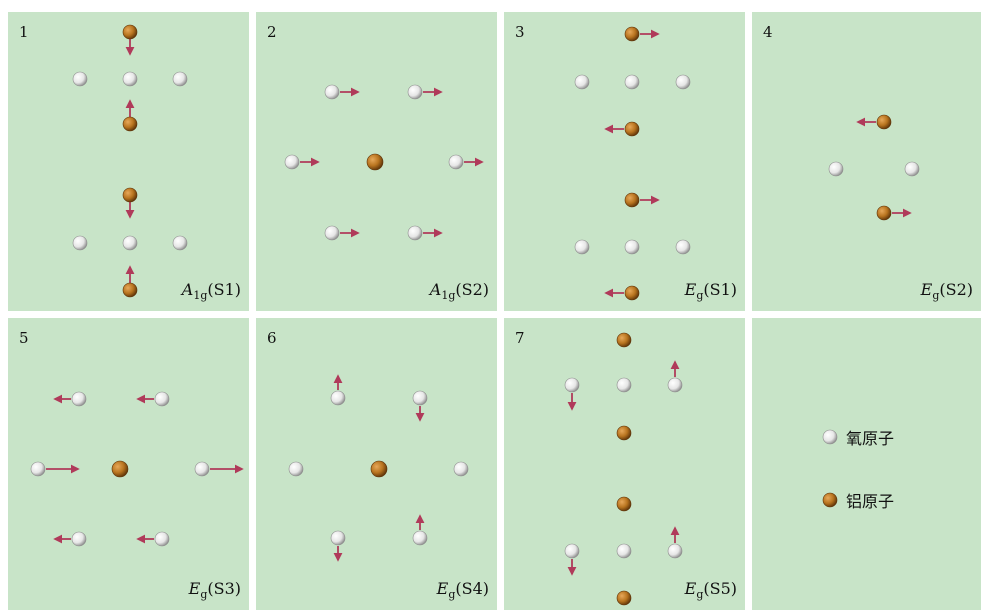  Describe the element at coordinates (720, 588) in the screenshot. I see `mode-suffix: (S5)` at that location.